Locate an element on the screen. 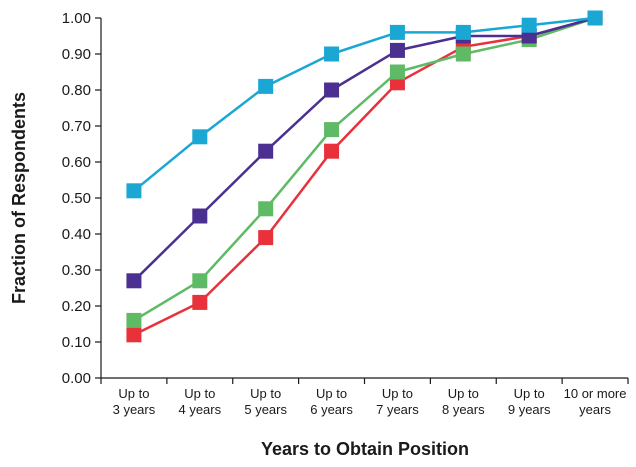 The height and width of the screenshot is (467, 636). y-tick-label: 0.00 is located at coordinates (76, 378).